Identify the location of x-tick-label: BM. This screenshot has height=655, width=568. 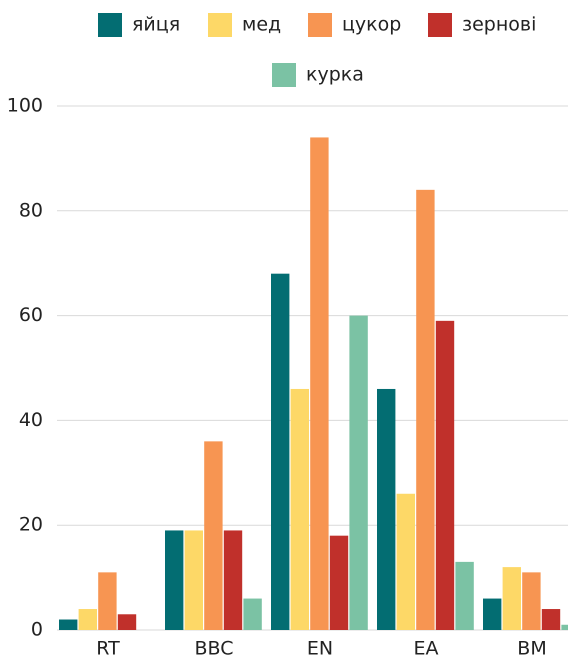
(531, 646).